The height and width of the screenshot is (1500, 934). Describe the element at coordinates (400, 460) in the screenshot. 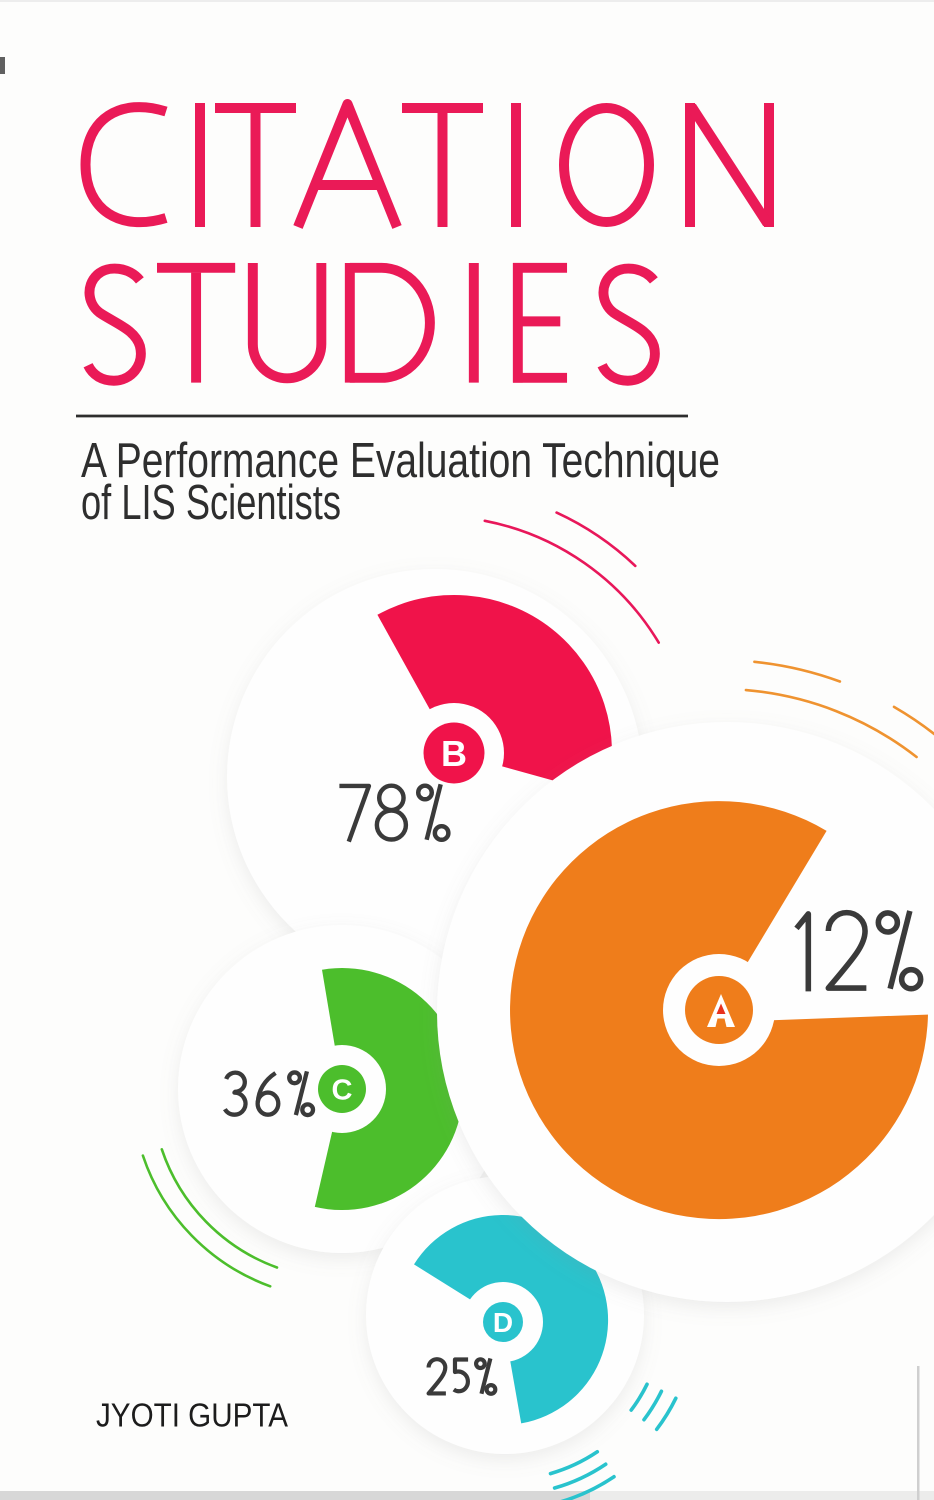

I see `svg-text:A Performance Evaluation Techn: A Performance Evaluation Technique` at that location.